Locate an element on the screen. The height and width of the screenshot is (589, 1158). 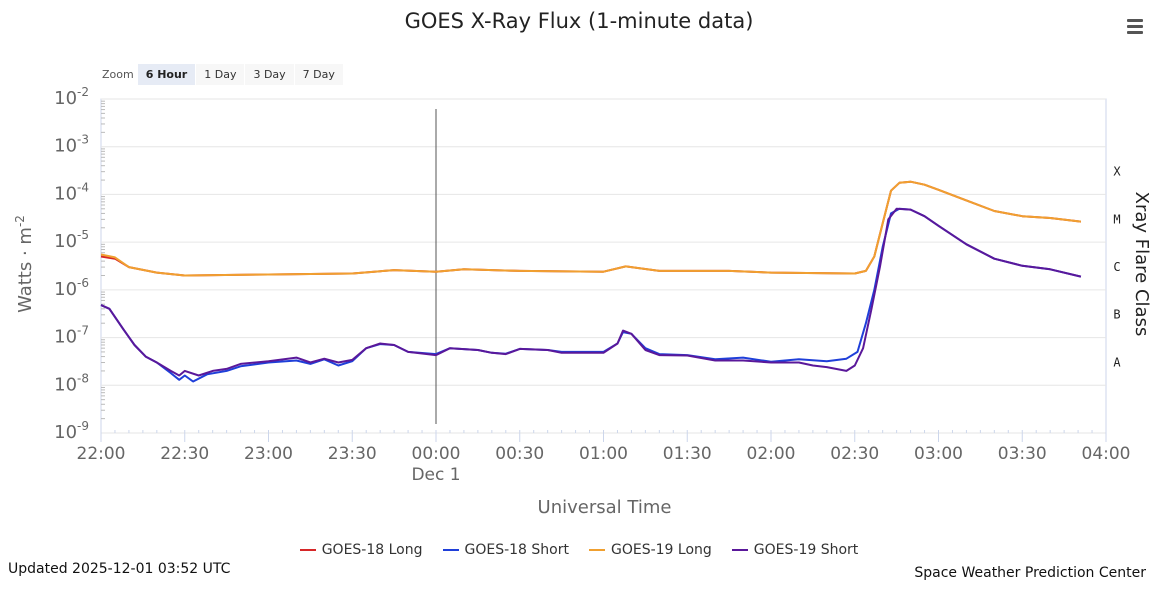
flare-class-label: B is located at coordinates (1116, 315).